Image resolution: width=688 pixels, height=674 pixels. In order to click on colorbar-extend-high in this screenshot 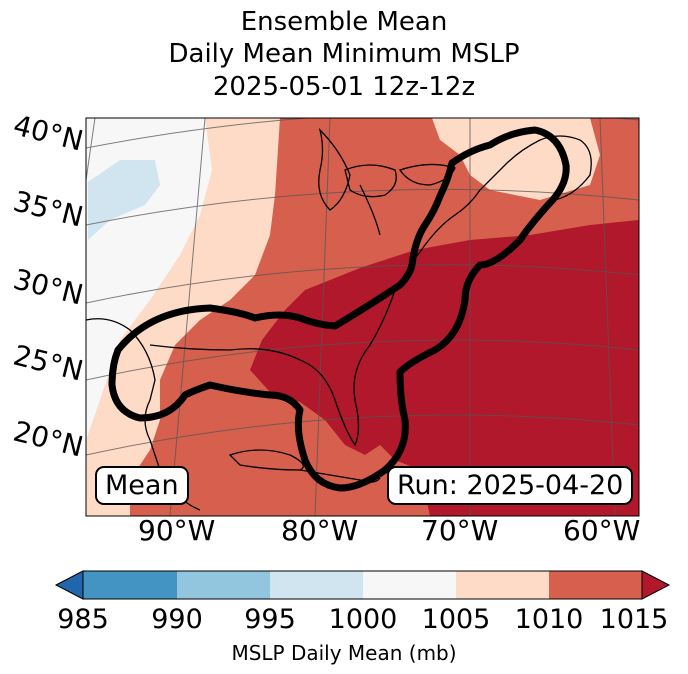, I will do `click(656, 585)`.